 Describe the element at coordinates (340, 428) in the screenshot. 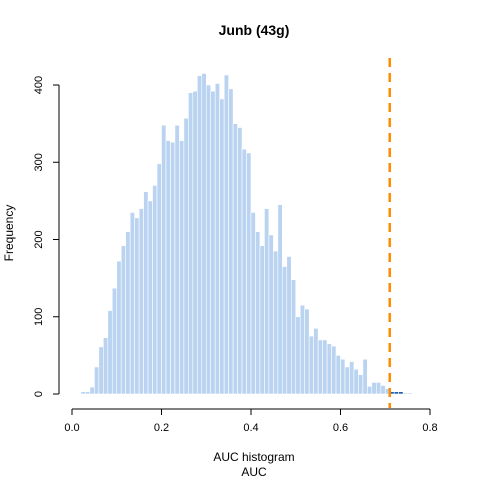

I see `x-tick-label: 0.6` at that location.